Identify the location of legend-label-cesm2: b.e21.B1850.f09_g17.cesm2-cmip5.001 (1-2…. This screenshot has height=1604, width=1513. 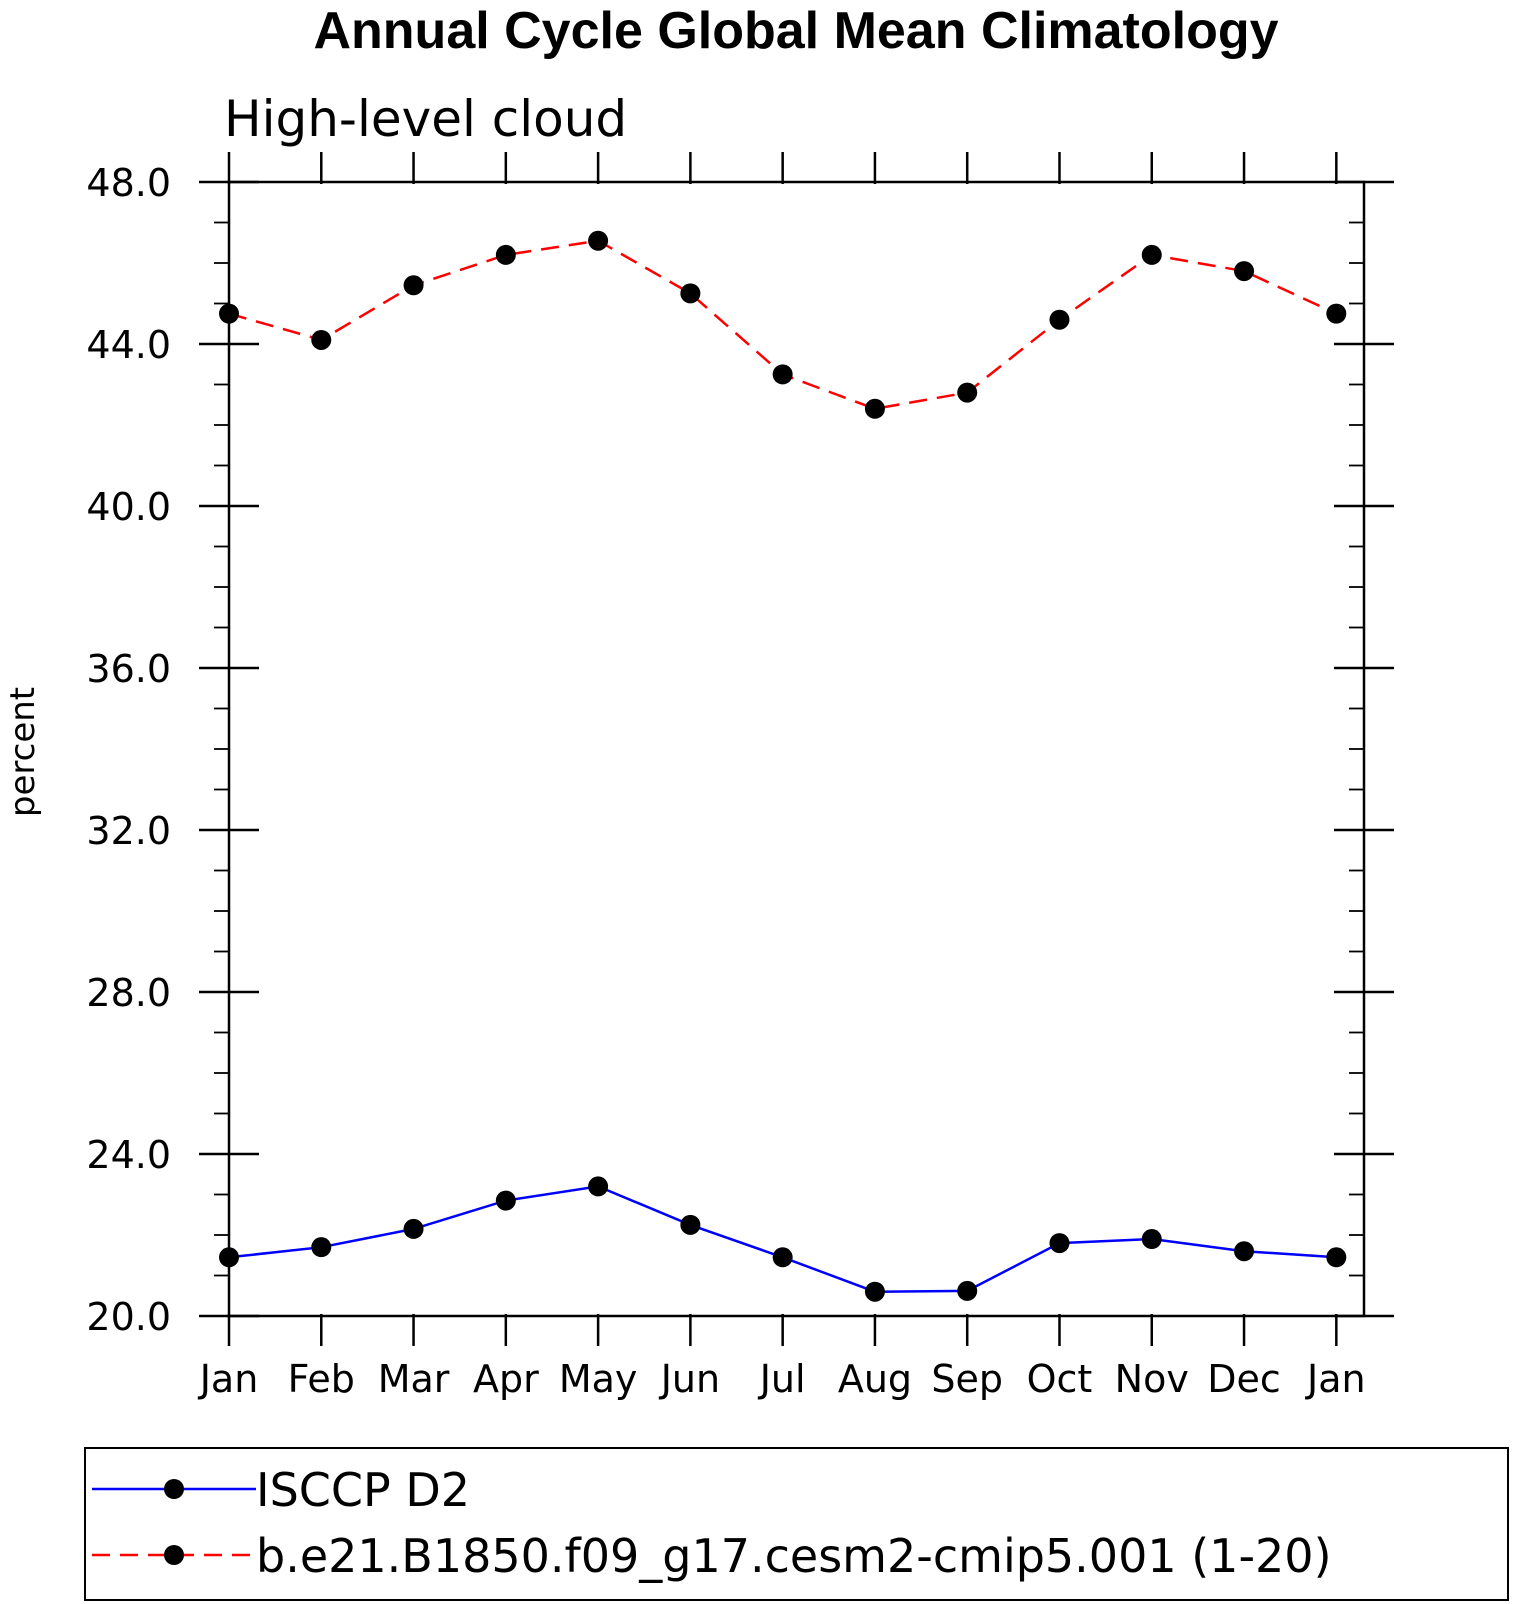
(794, 1556).